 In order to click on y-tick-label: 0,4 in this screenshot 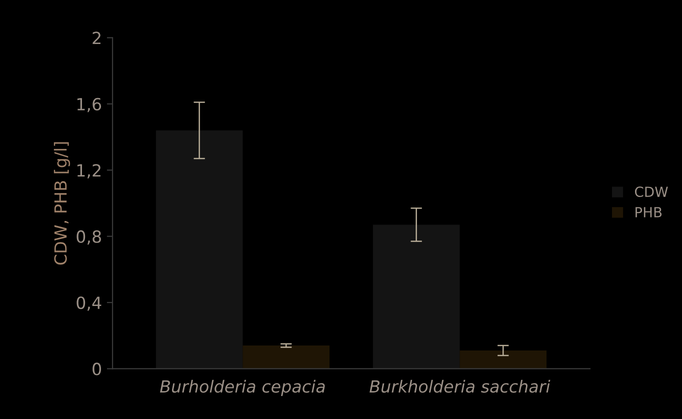, I will do `click(89, 303)`.